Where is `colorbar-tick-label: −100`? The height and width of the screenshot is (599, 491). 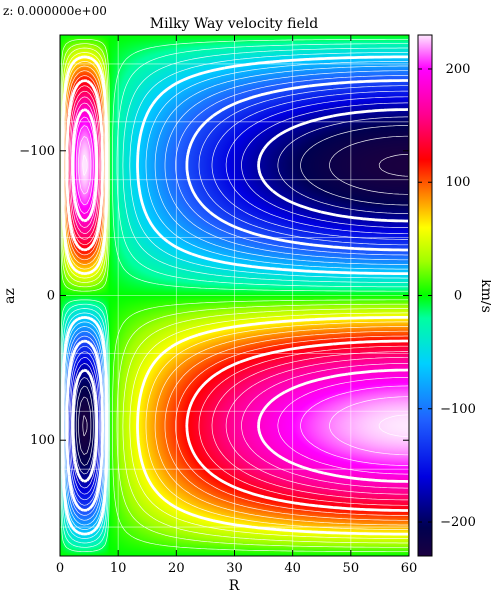 colorbar-tick-label: −100 is located at coordinates (458, 409).